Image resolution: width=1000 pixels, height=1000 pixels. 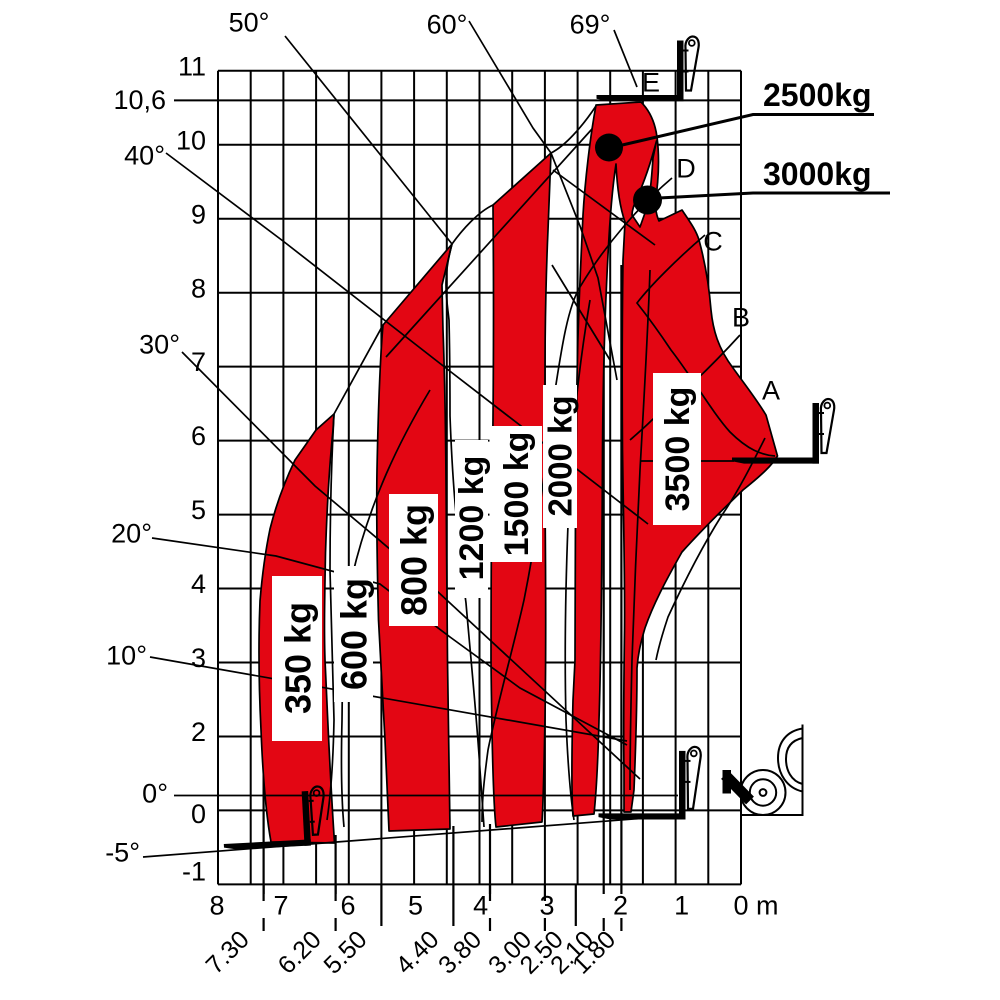 I want to click on svg-text: 1500 kg, so click(x=517, y=494).